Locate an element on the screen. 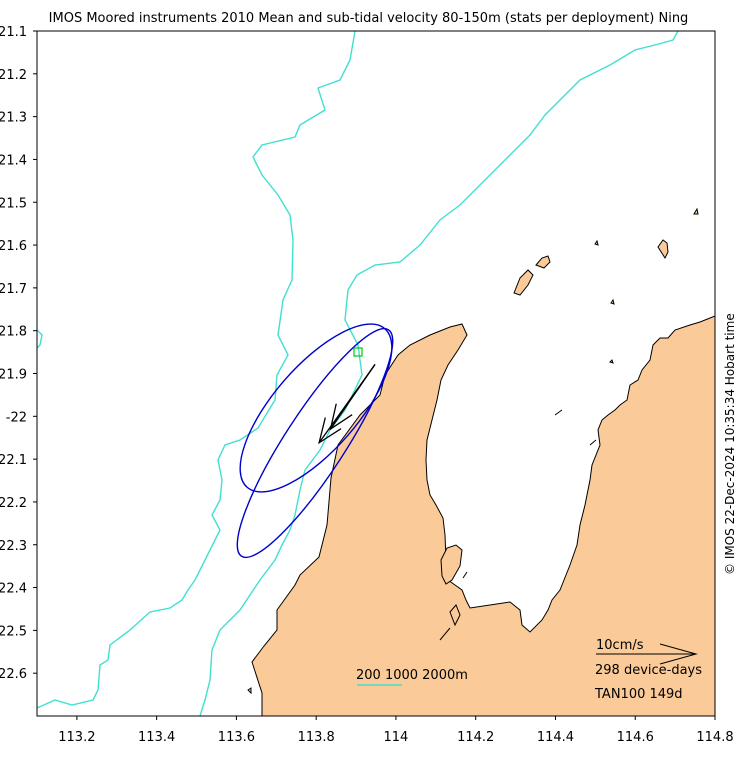 This screenshot has width=737, height=760. y-tick-label: -22.2 is located at coordinates (13, 503).